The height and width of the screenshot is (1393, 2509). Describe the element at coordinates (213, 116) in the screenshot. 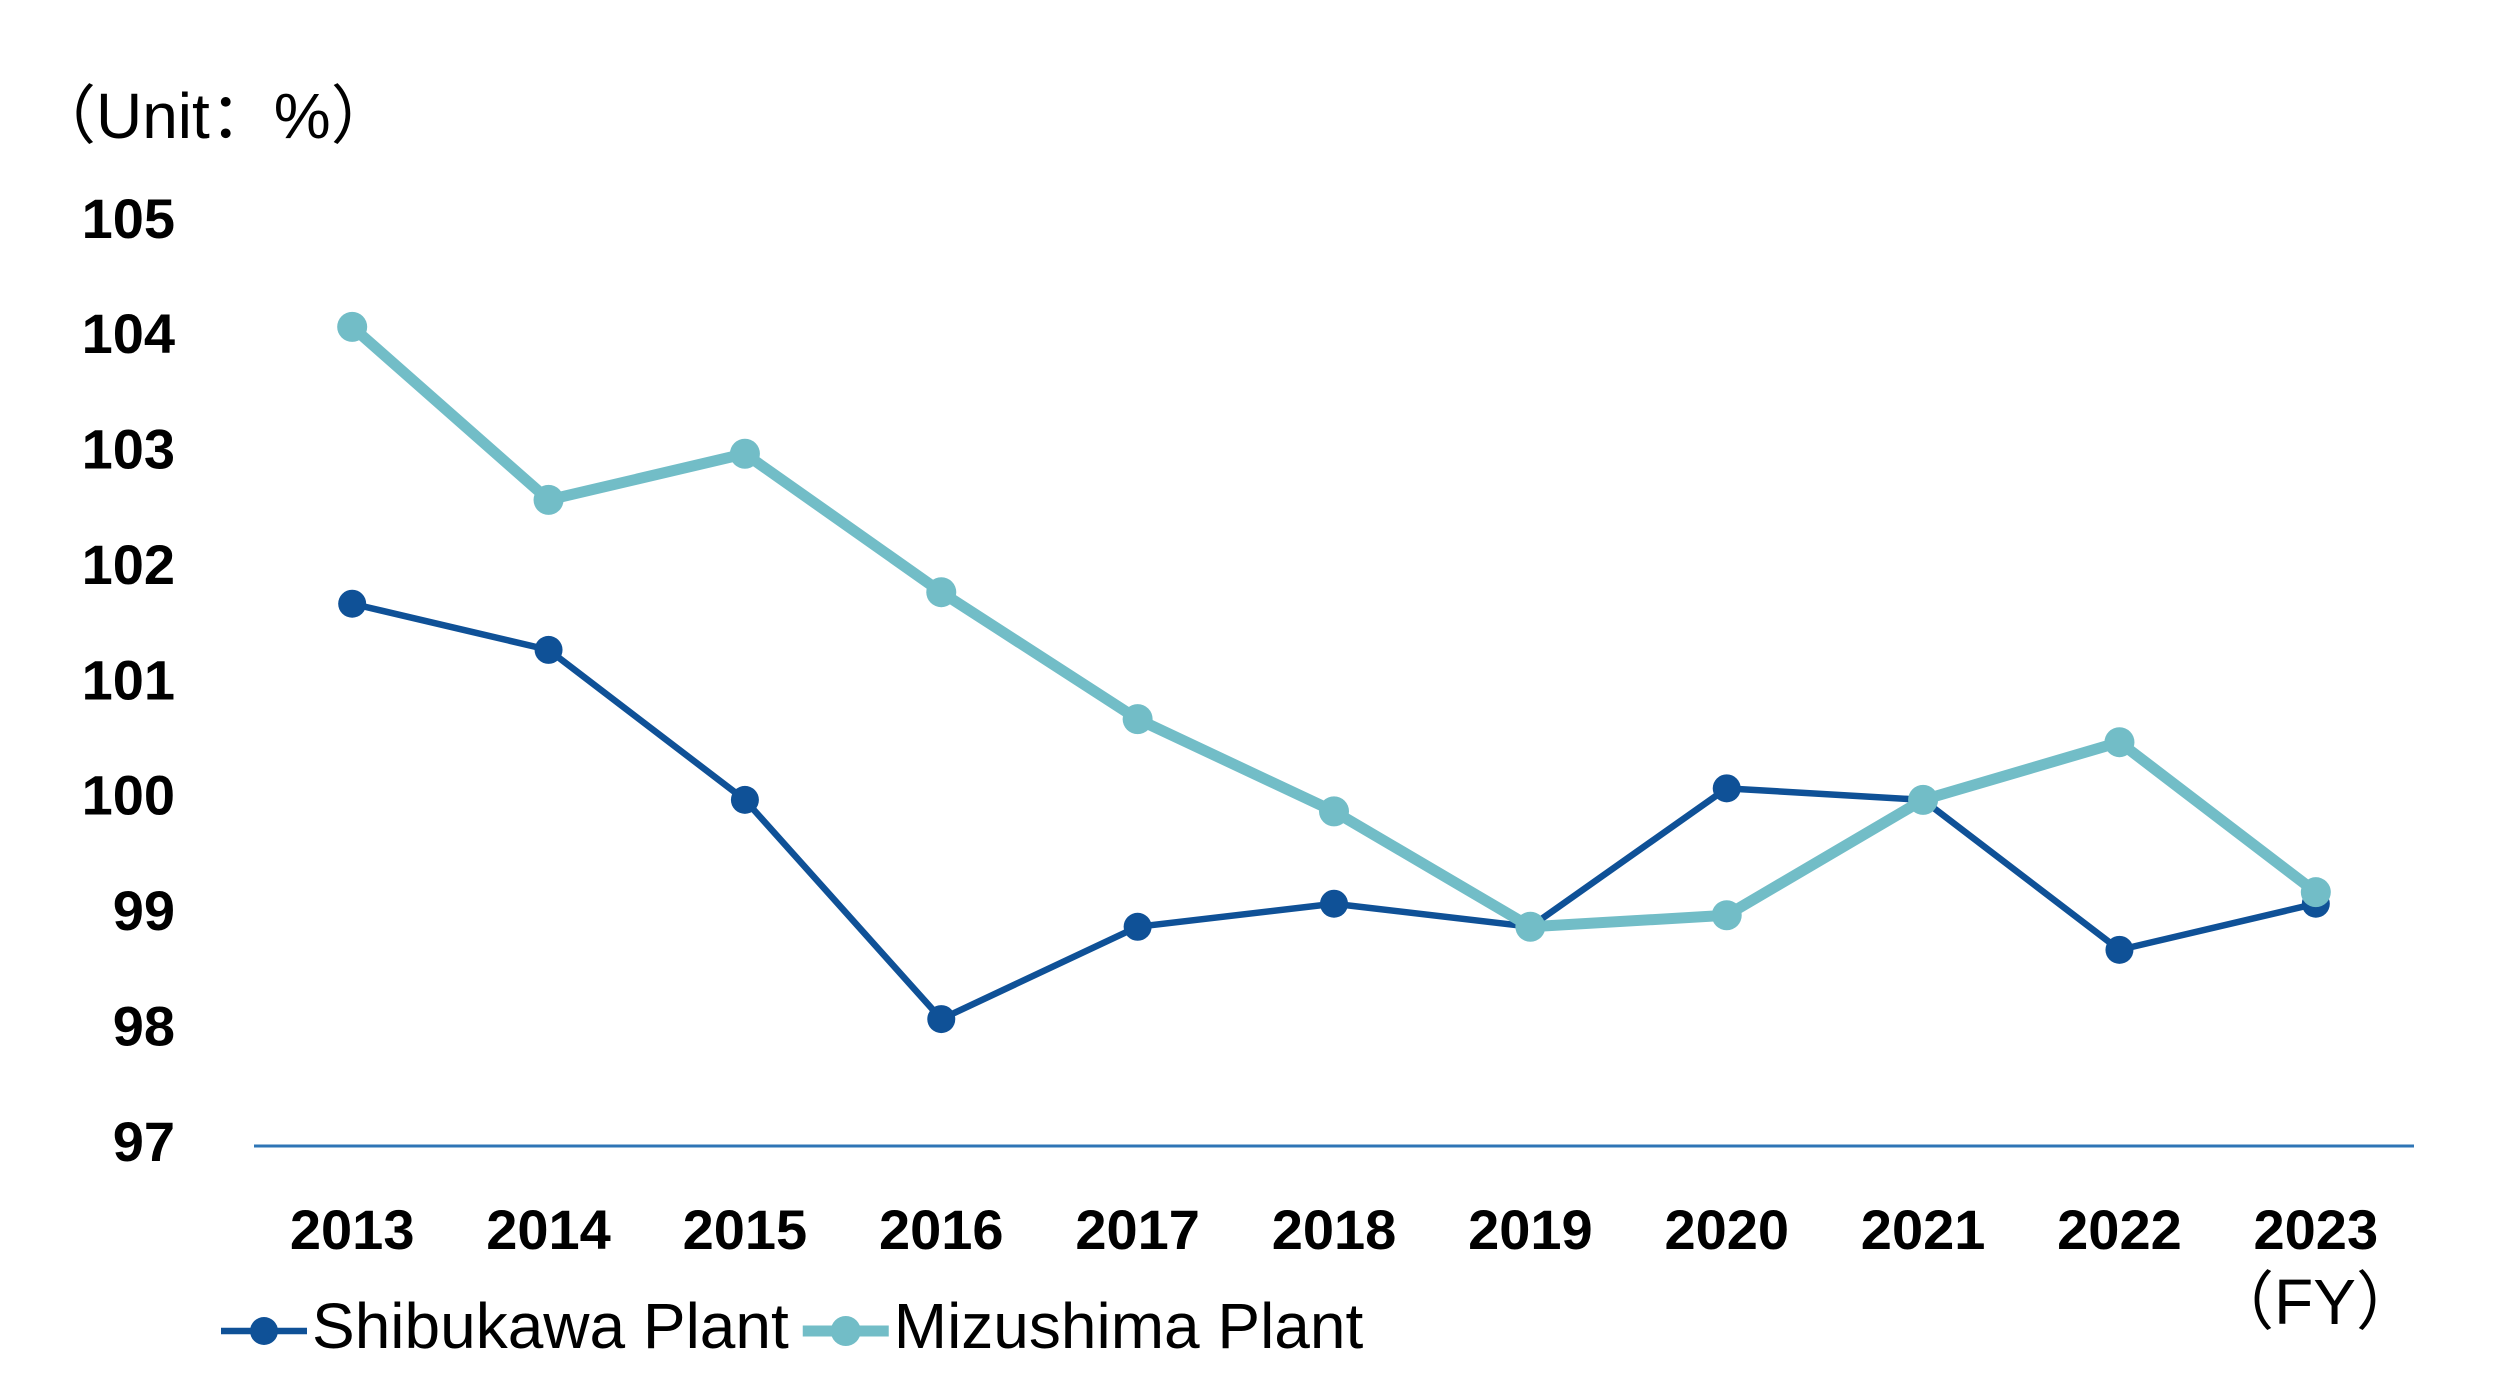

I see `unit-label: （Unit：%）` at that location.